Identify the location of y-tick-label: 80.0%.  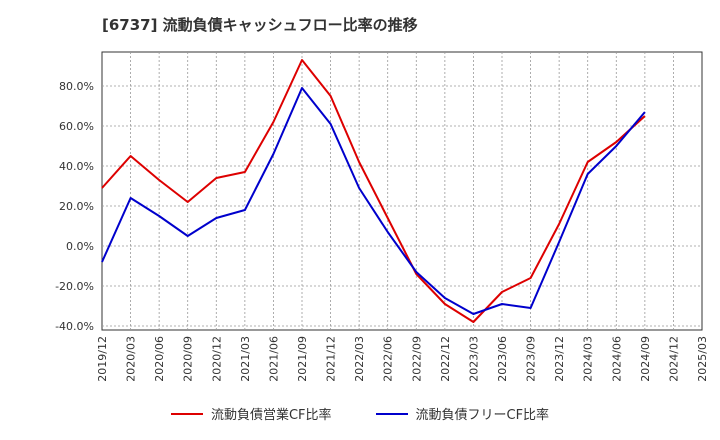
(76, 86).